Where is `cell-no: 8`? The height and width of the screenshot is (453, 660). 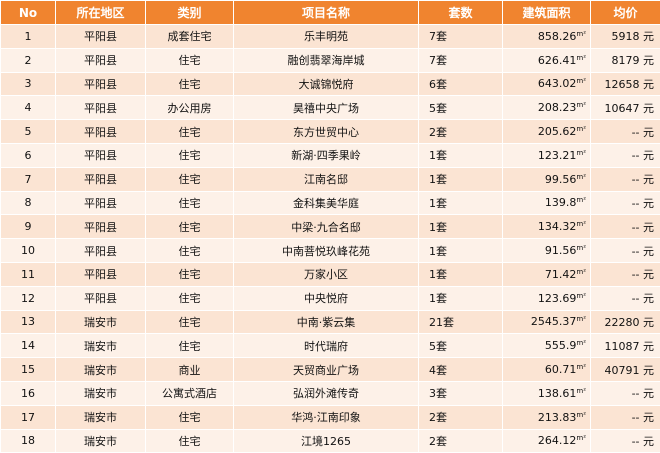 cell-no: 8 is located at coordinates (28, 203).